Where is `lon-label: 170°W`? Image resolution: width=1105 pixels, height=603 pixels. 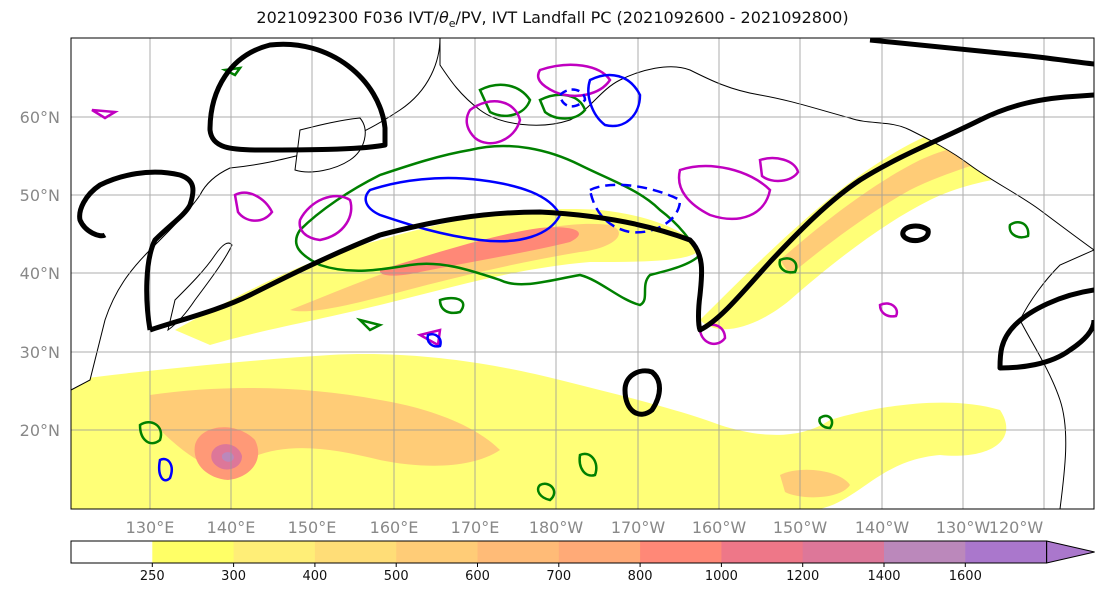 lon-label: 170°W is located at coordinates (638, 527).